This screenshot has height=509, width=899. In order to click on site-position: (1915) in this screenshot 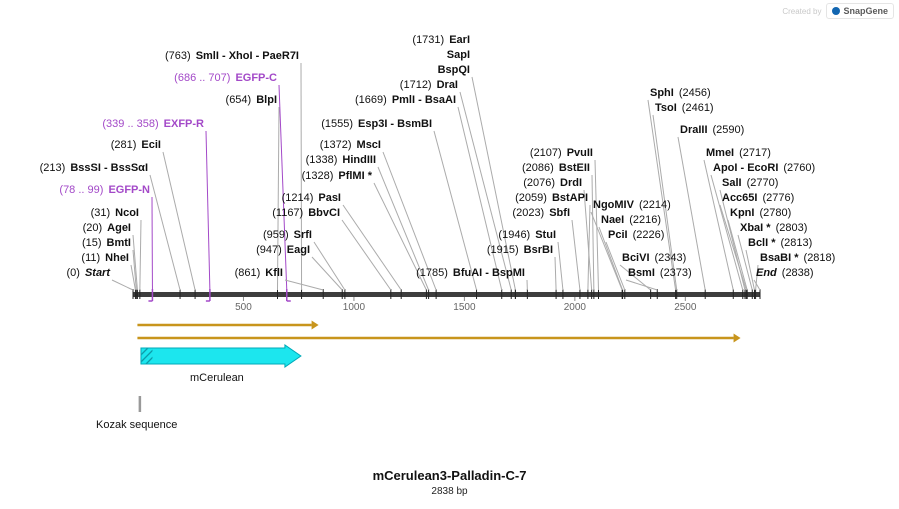, I will do `click(502, 250)`.